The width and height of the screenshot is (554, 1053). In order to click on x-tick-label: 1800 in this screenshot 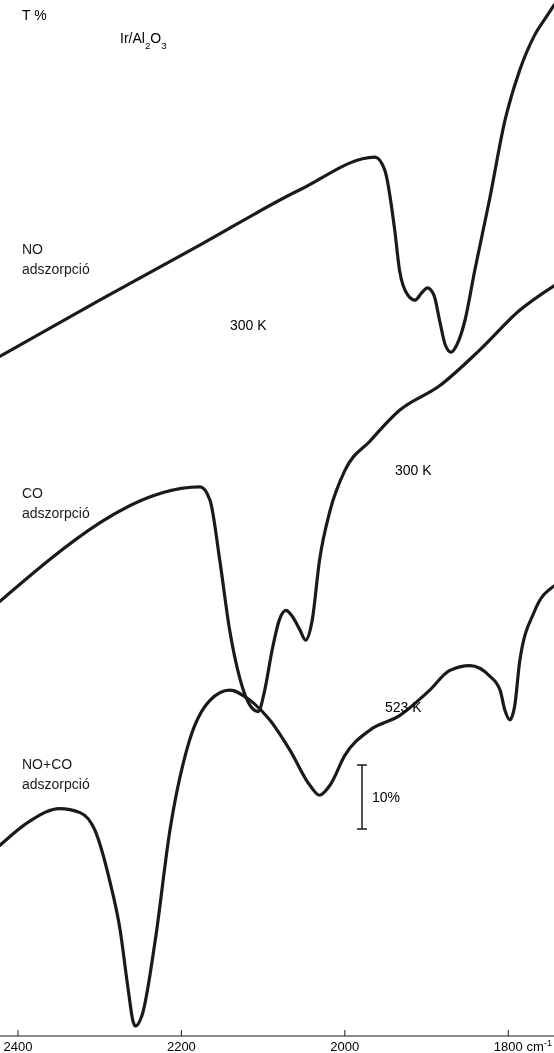, I will do `click(508, 1046)`.